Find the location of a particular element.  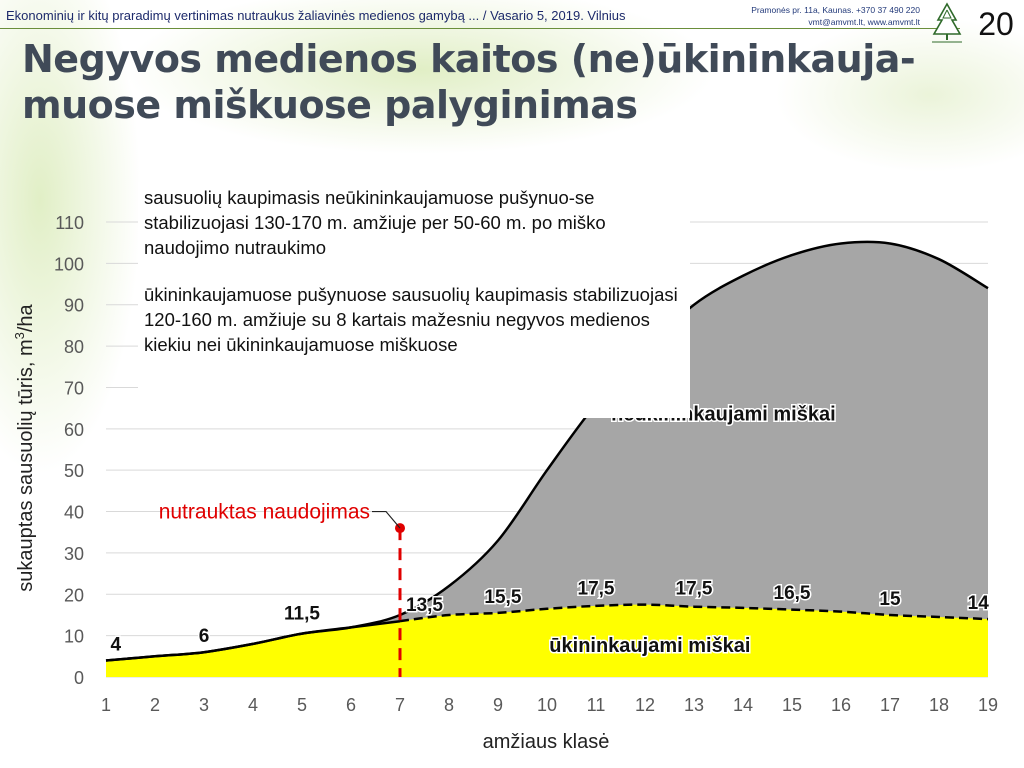

page-title-line1: Negyvos medienos kaitos (ne)ūkininkauja- is located at coordinates (469, 59).